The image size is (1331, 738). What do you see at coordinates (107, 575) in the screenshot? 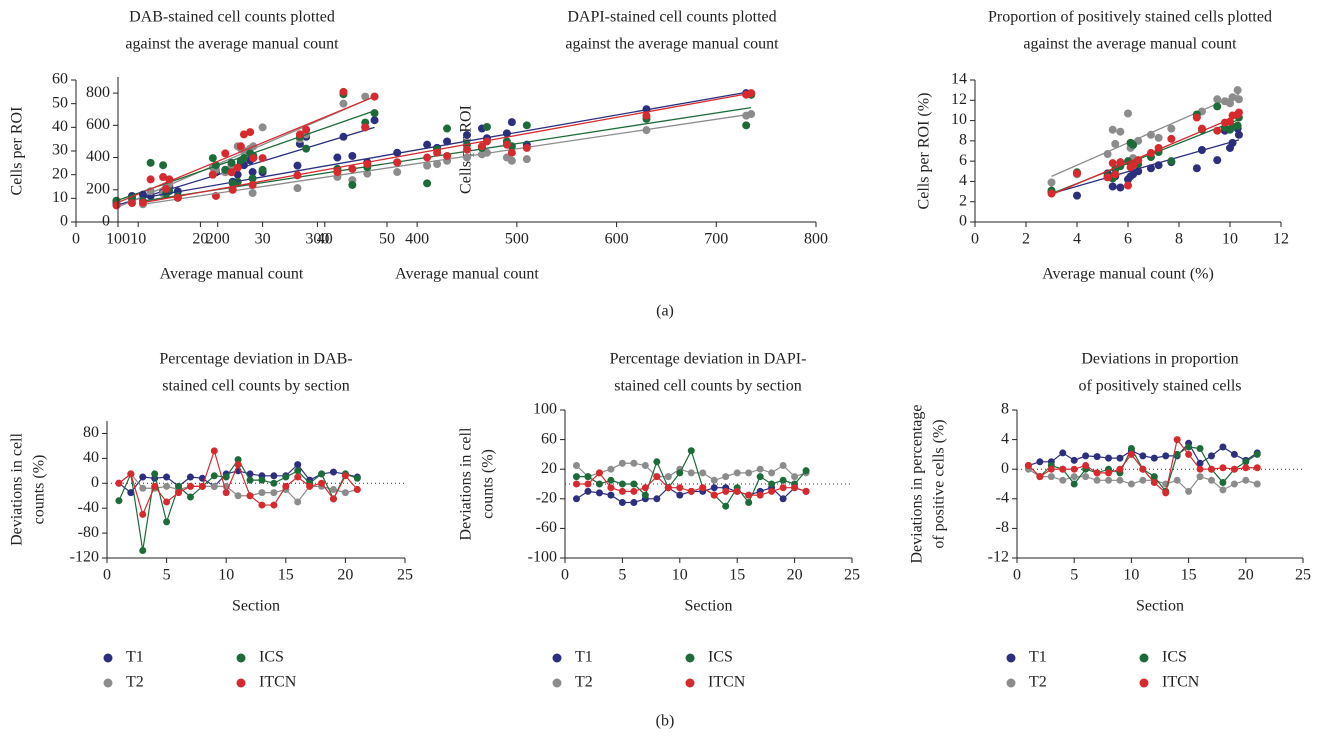
I see `x-tick-label: 0` at bounding box center [107, 575].